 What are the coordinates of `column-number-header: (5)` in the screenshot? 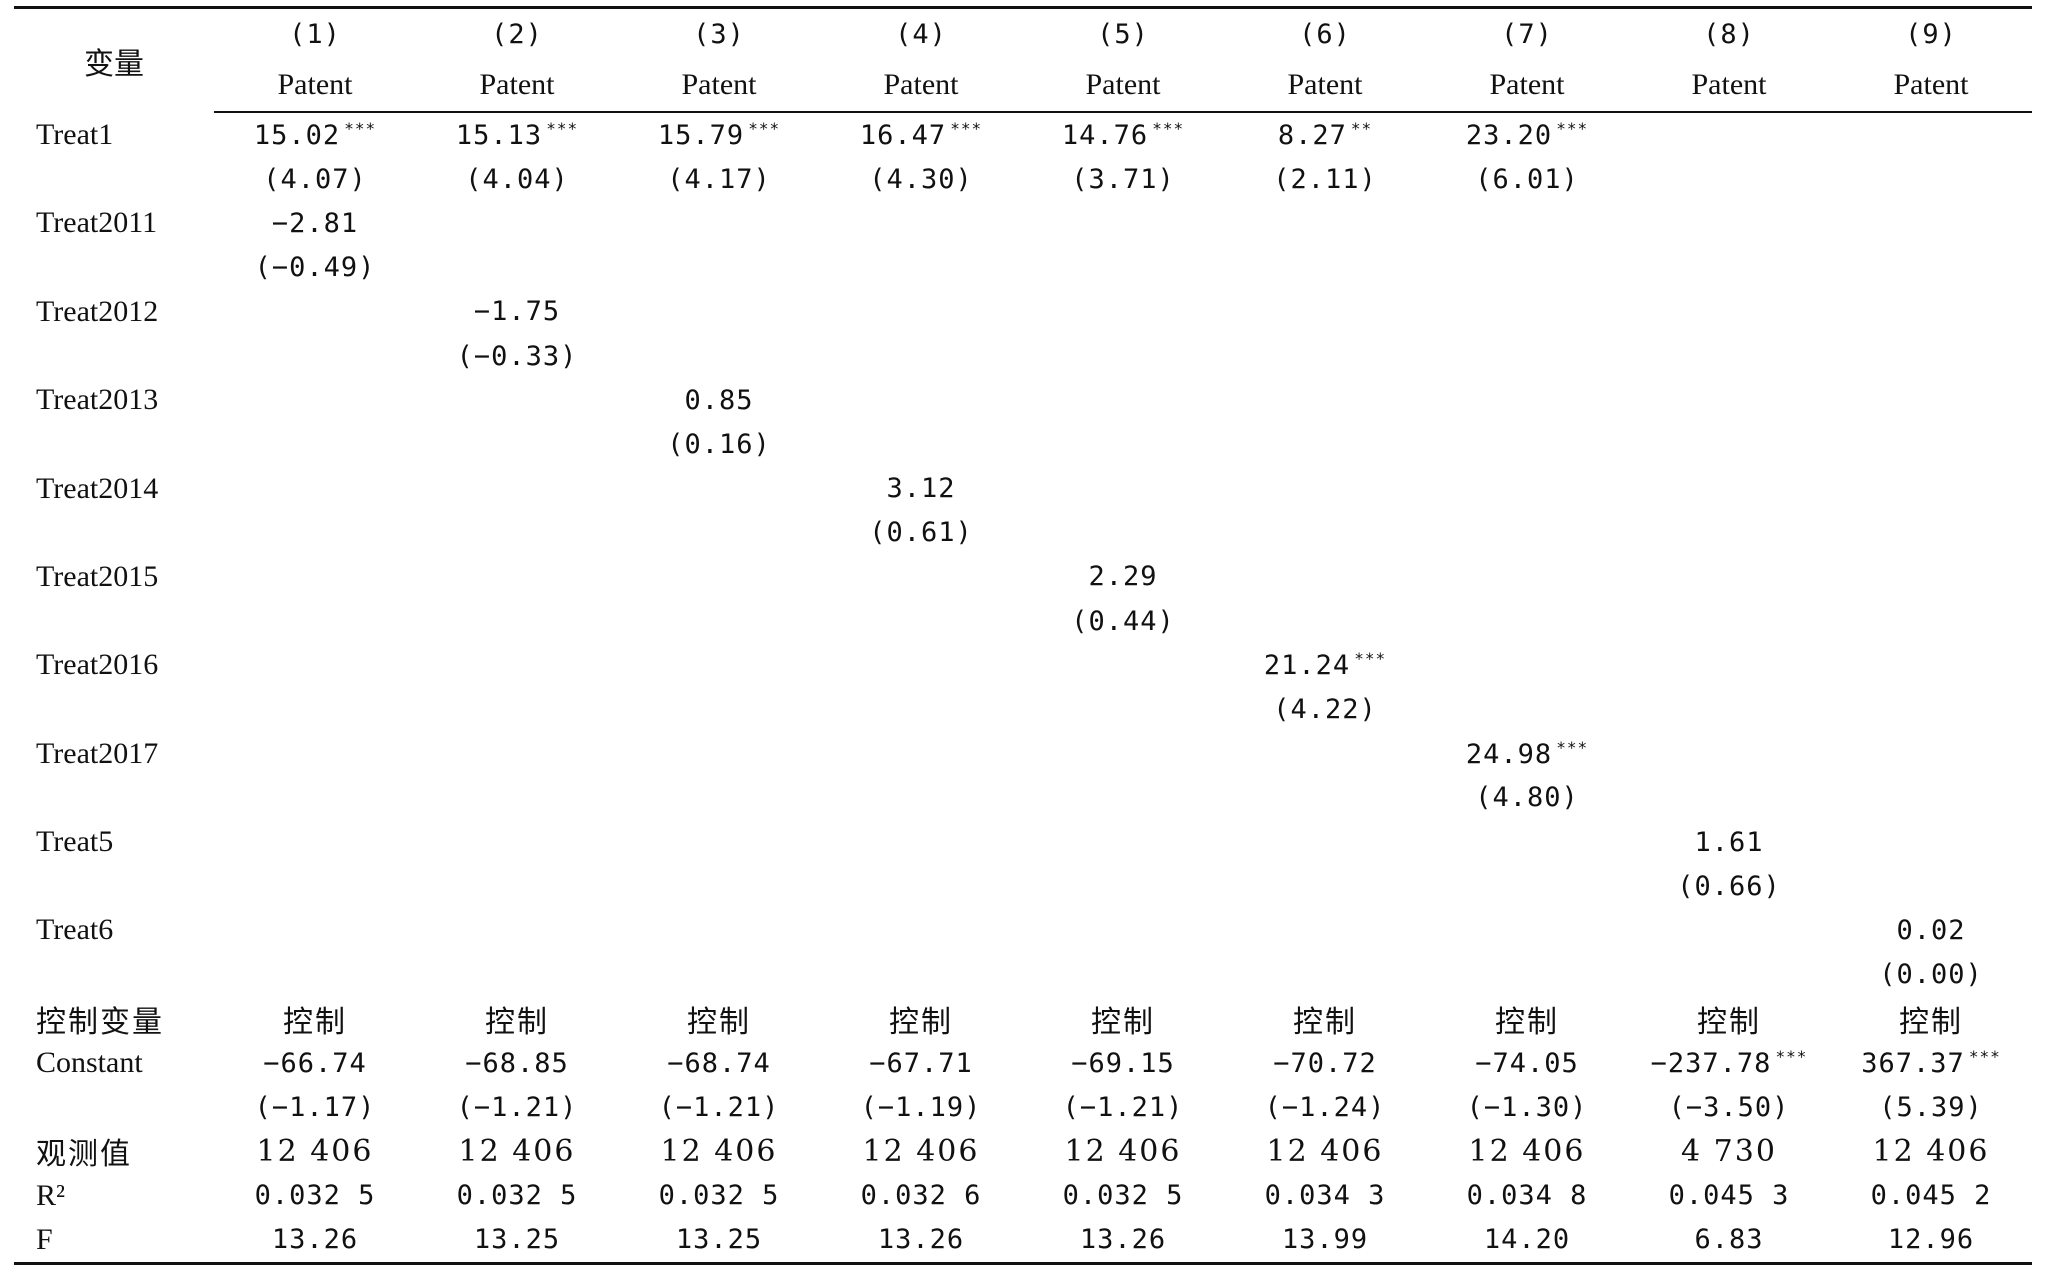 It's located at (1123, 34).